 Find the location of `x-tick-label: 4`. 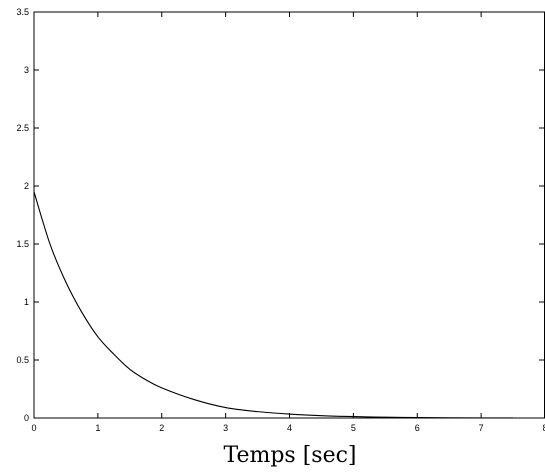

x-tick-label: 4 is located at coordinates (289, 428).